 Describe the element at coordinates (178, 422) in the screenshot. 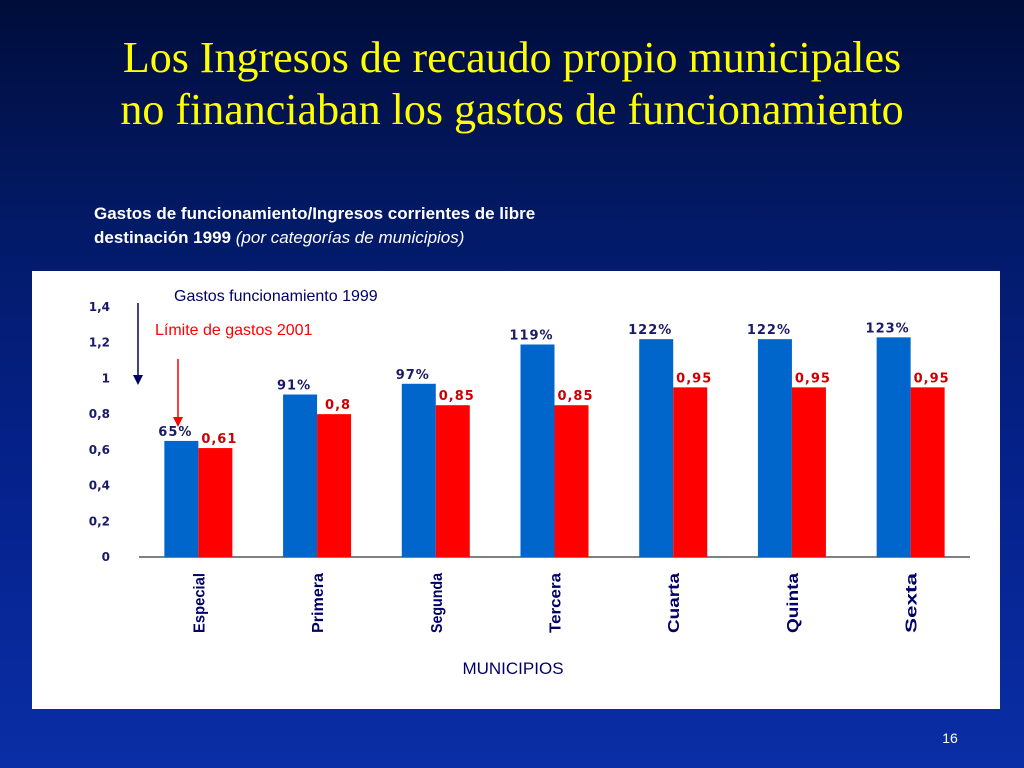

I see `arrow-limite-head` at that location.